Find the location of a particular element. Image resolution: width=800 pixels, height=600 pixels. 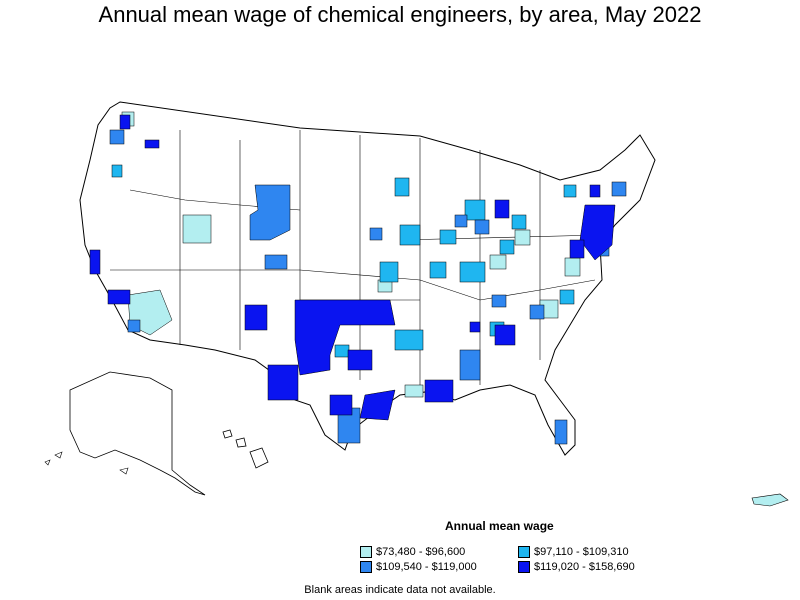

legend-item-1: $73,480 - $96,600 is located at coordinates (412, 552).